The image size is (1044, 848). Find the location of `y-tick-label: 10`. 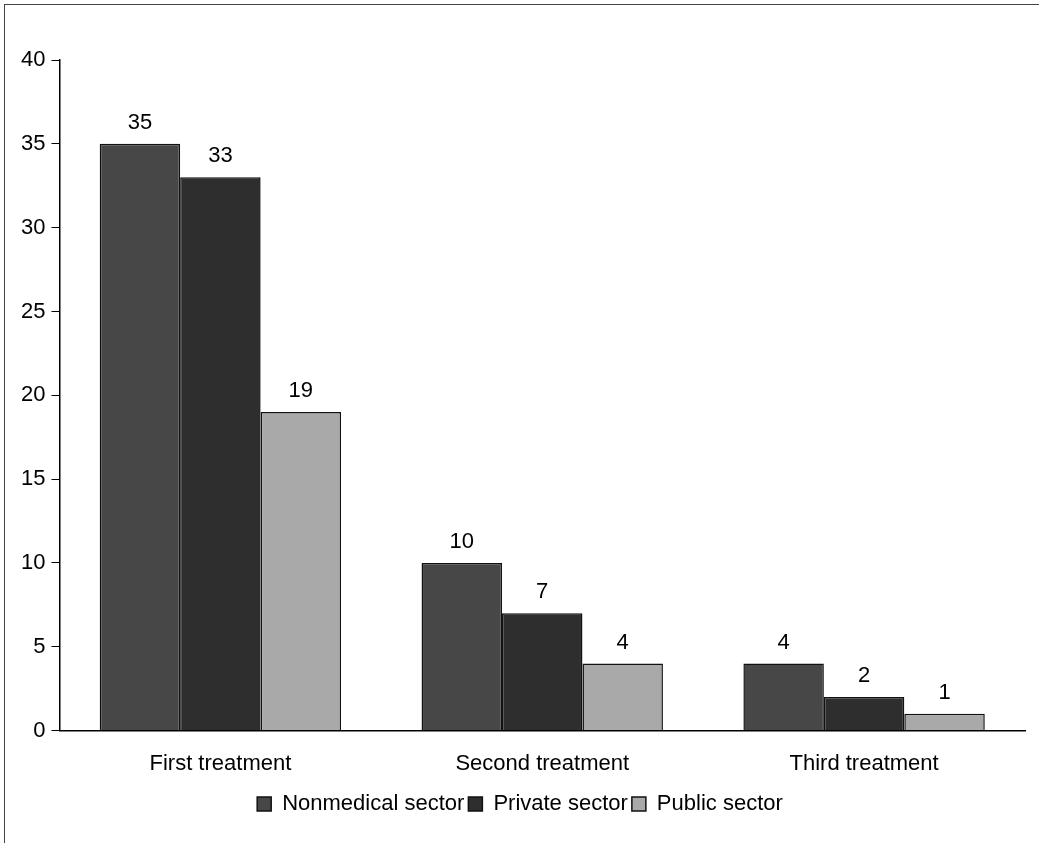

y-tick-label: 10 is located at coordinates (33, 562).